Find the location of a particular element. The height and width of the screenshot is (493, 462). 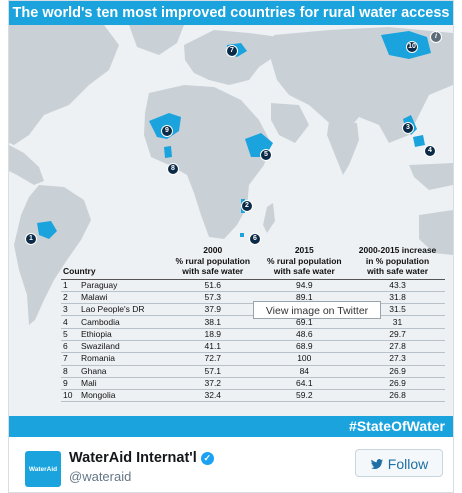

india-landmass is located at coordinates (343, 148).